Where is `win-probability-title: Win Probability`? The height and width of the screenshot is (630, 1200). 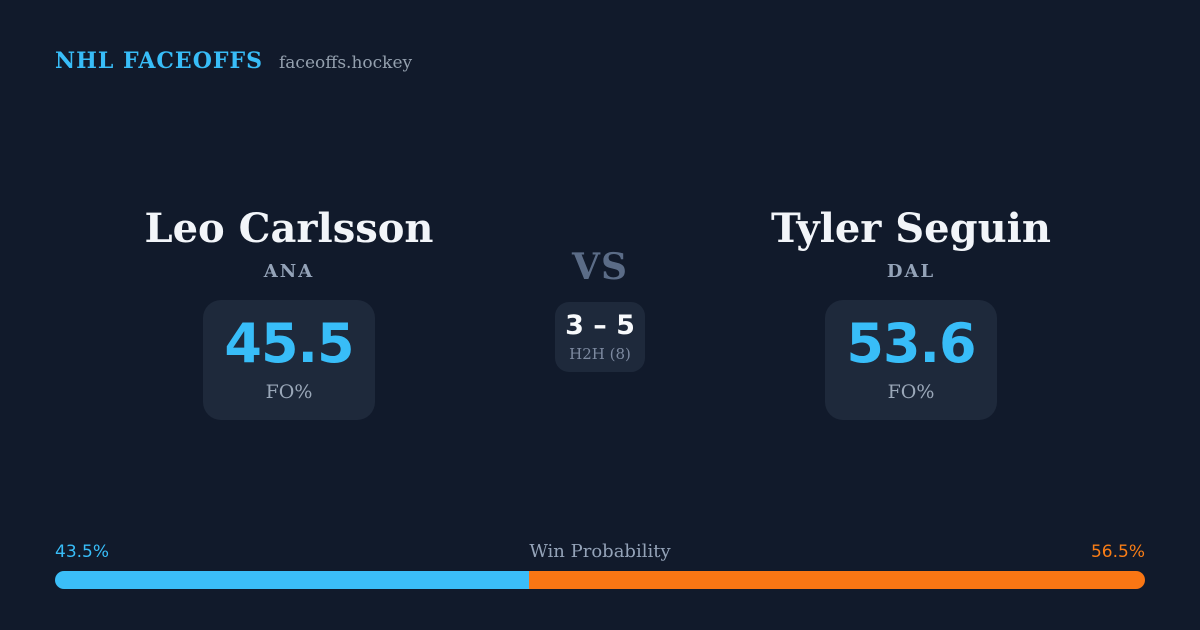
win-probability-title: Win Probability is located at coordinates (600, 551).